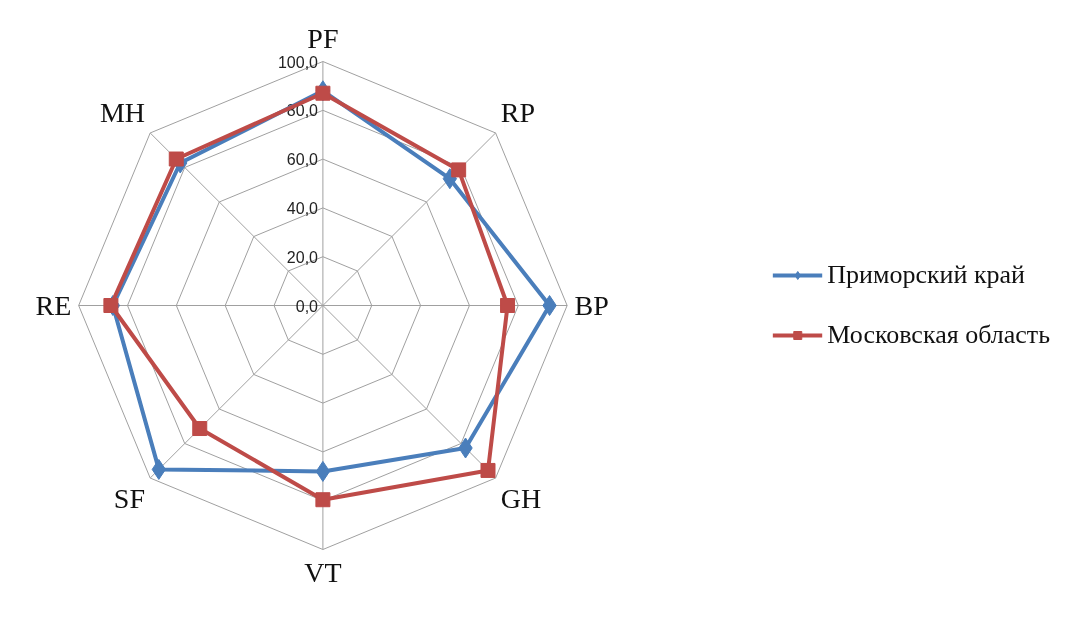 This screenshot has height=617, width=1077. What do you see at coordinates (323, 572) in the screenshot?
I see `spoke-label: VT` at bounding box center [323, 572].